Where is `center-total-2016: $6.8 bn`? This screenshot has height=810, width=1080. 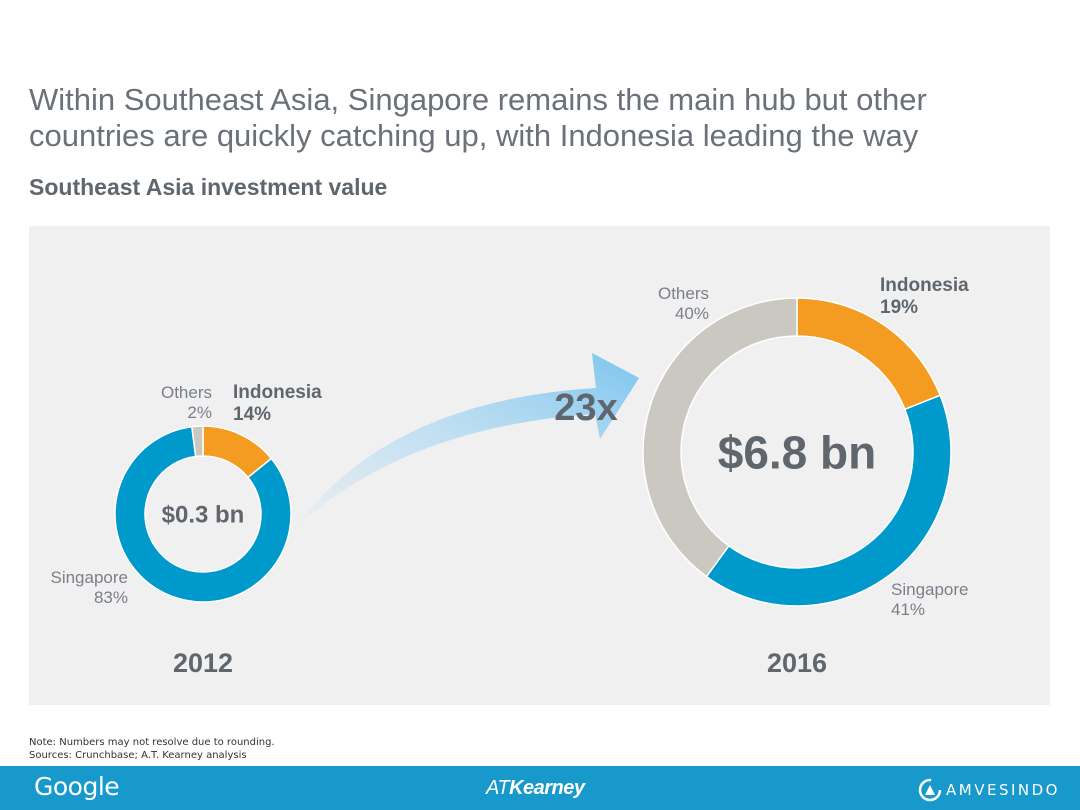 center-total-2016: $6.8 bn is located at coordinates (797, 453).